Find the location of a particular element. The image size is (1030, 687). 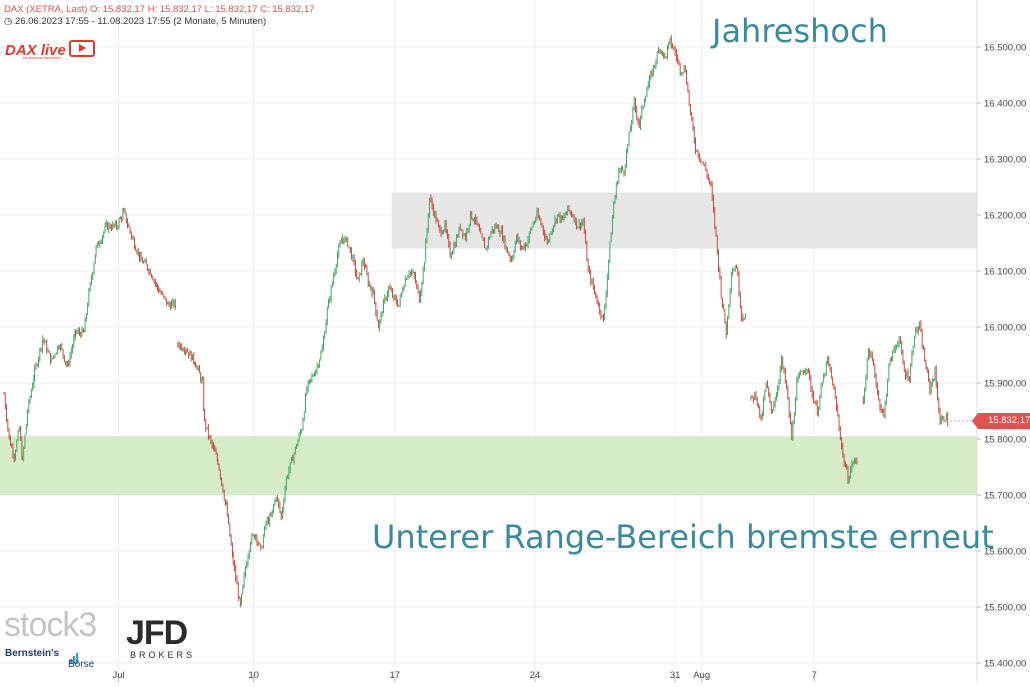

y-tick-label: 16.400,00 is located at coordinates (1005, 104).